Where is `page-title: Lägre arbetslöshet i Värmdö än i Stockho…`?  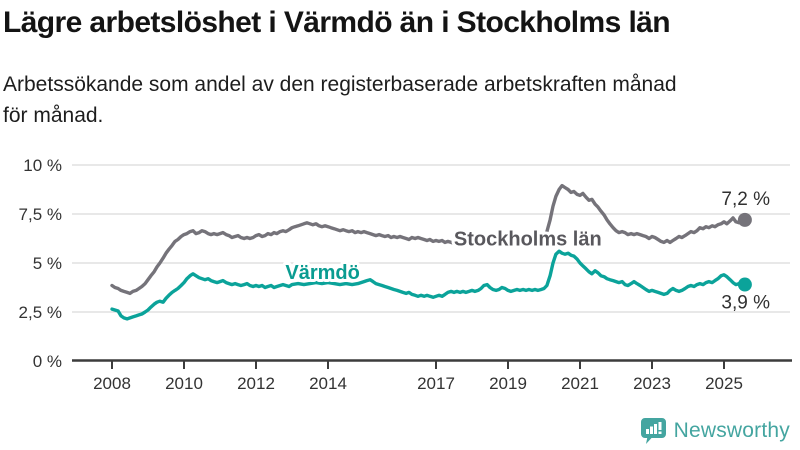
page-title: Lägre arbetslöshet i Värmdö än i Stockho… is located at coordinates (337, 22).